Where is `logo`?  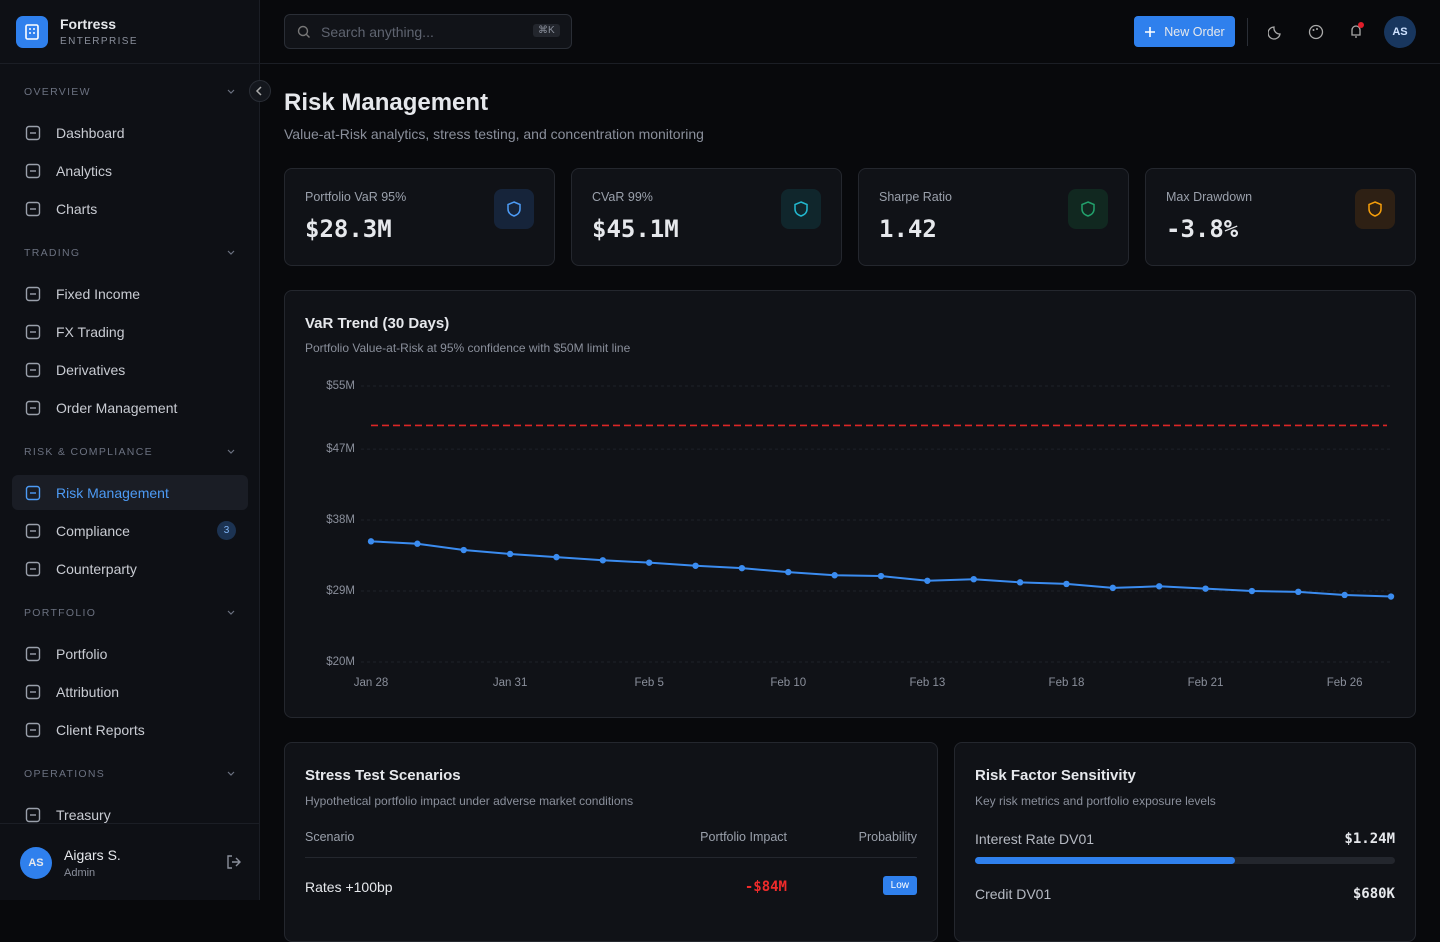
logo is located at coordinates (32, 32).